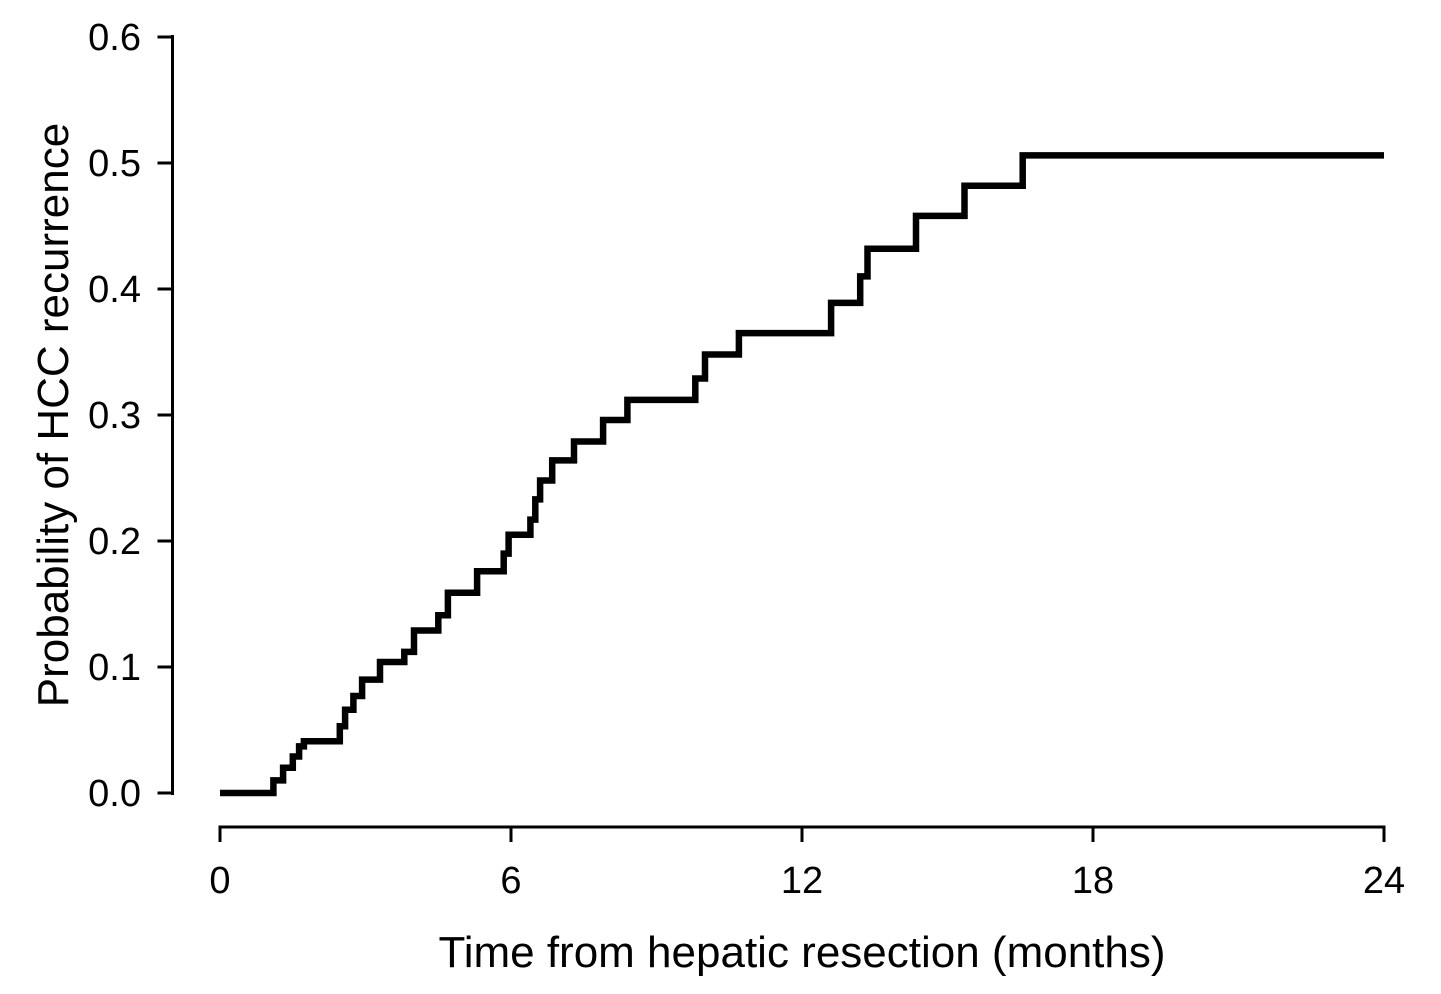 Image resolution: width=1441 pixels, height=994 pixels. What do you see at coordinates (802, 881) in the screenshot?
I see `x-tick-label: 12` at bounding box center [802, 881].